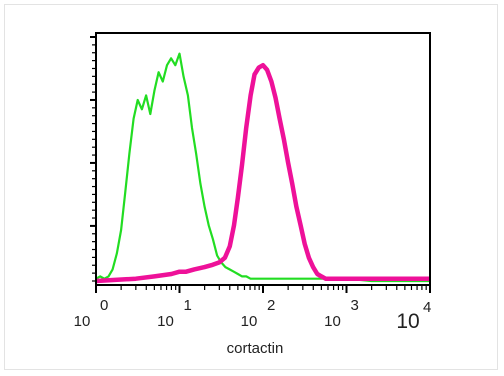 This screenshot has width=504, height=376. Describe the element at coordinates (93, 159) in the screenshot. I see `y-axis-ticks` at that location.